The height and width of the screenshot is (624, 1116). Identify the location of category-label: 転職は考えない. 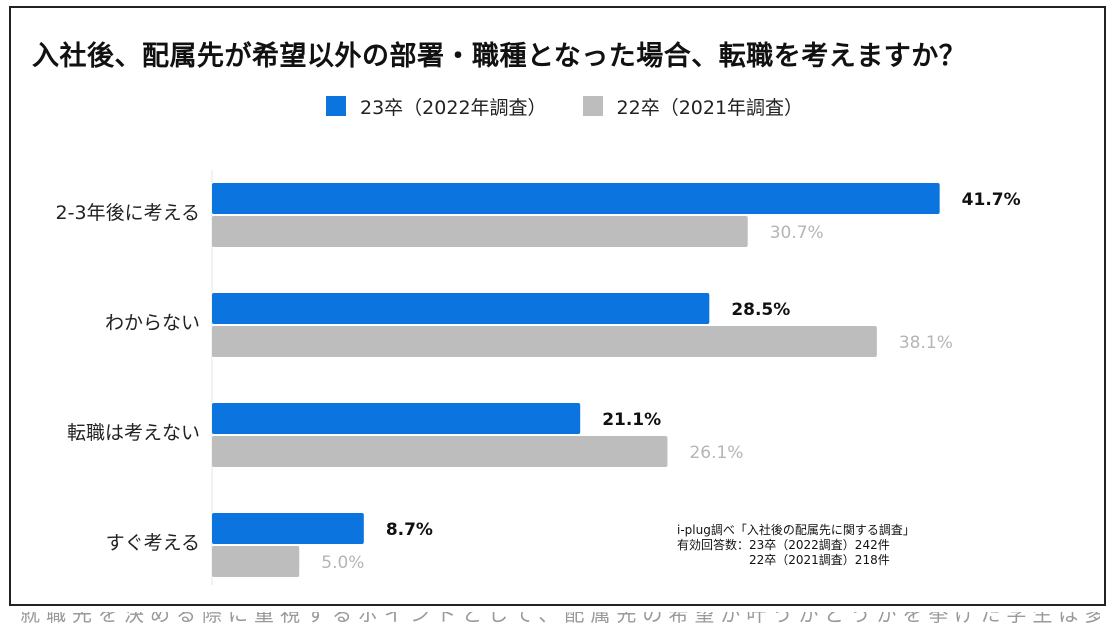
(133, 433).